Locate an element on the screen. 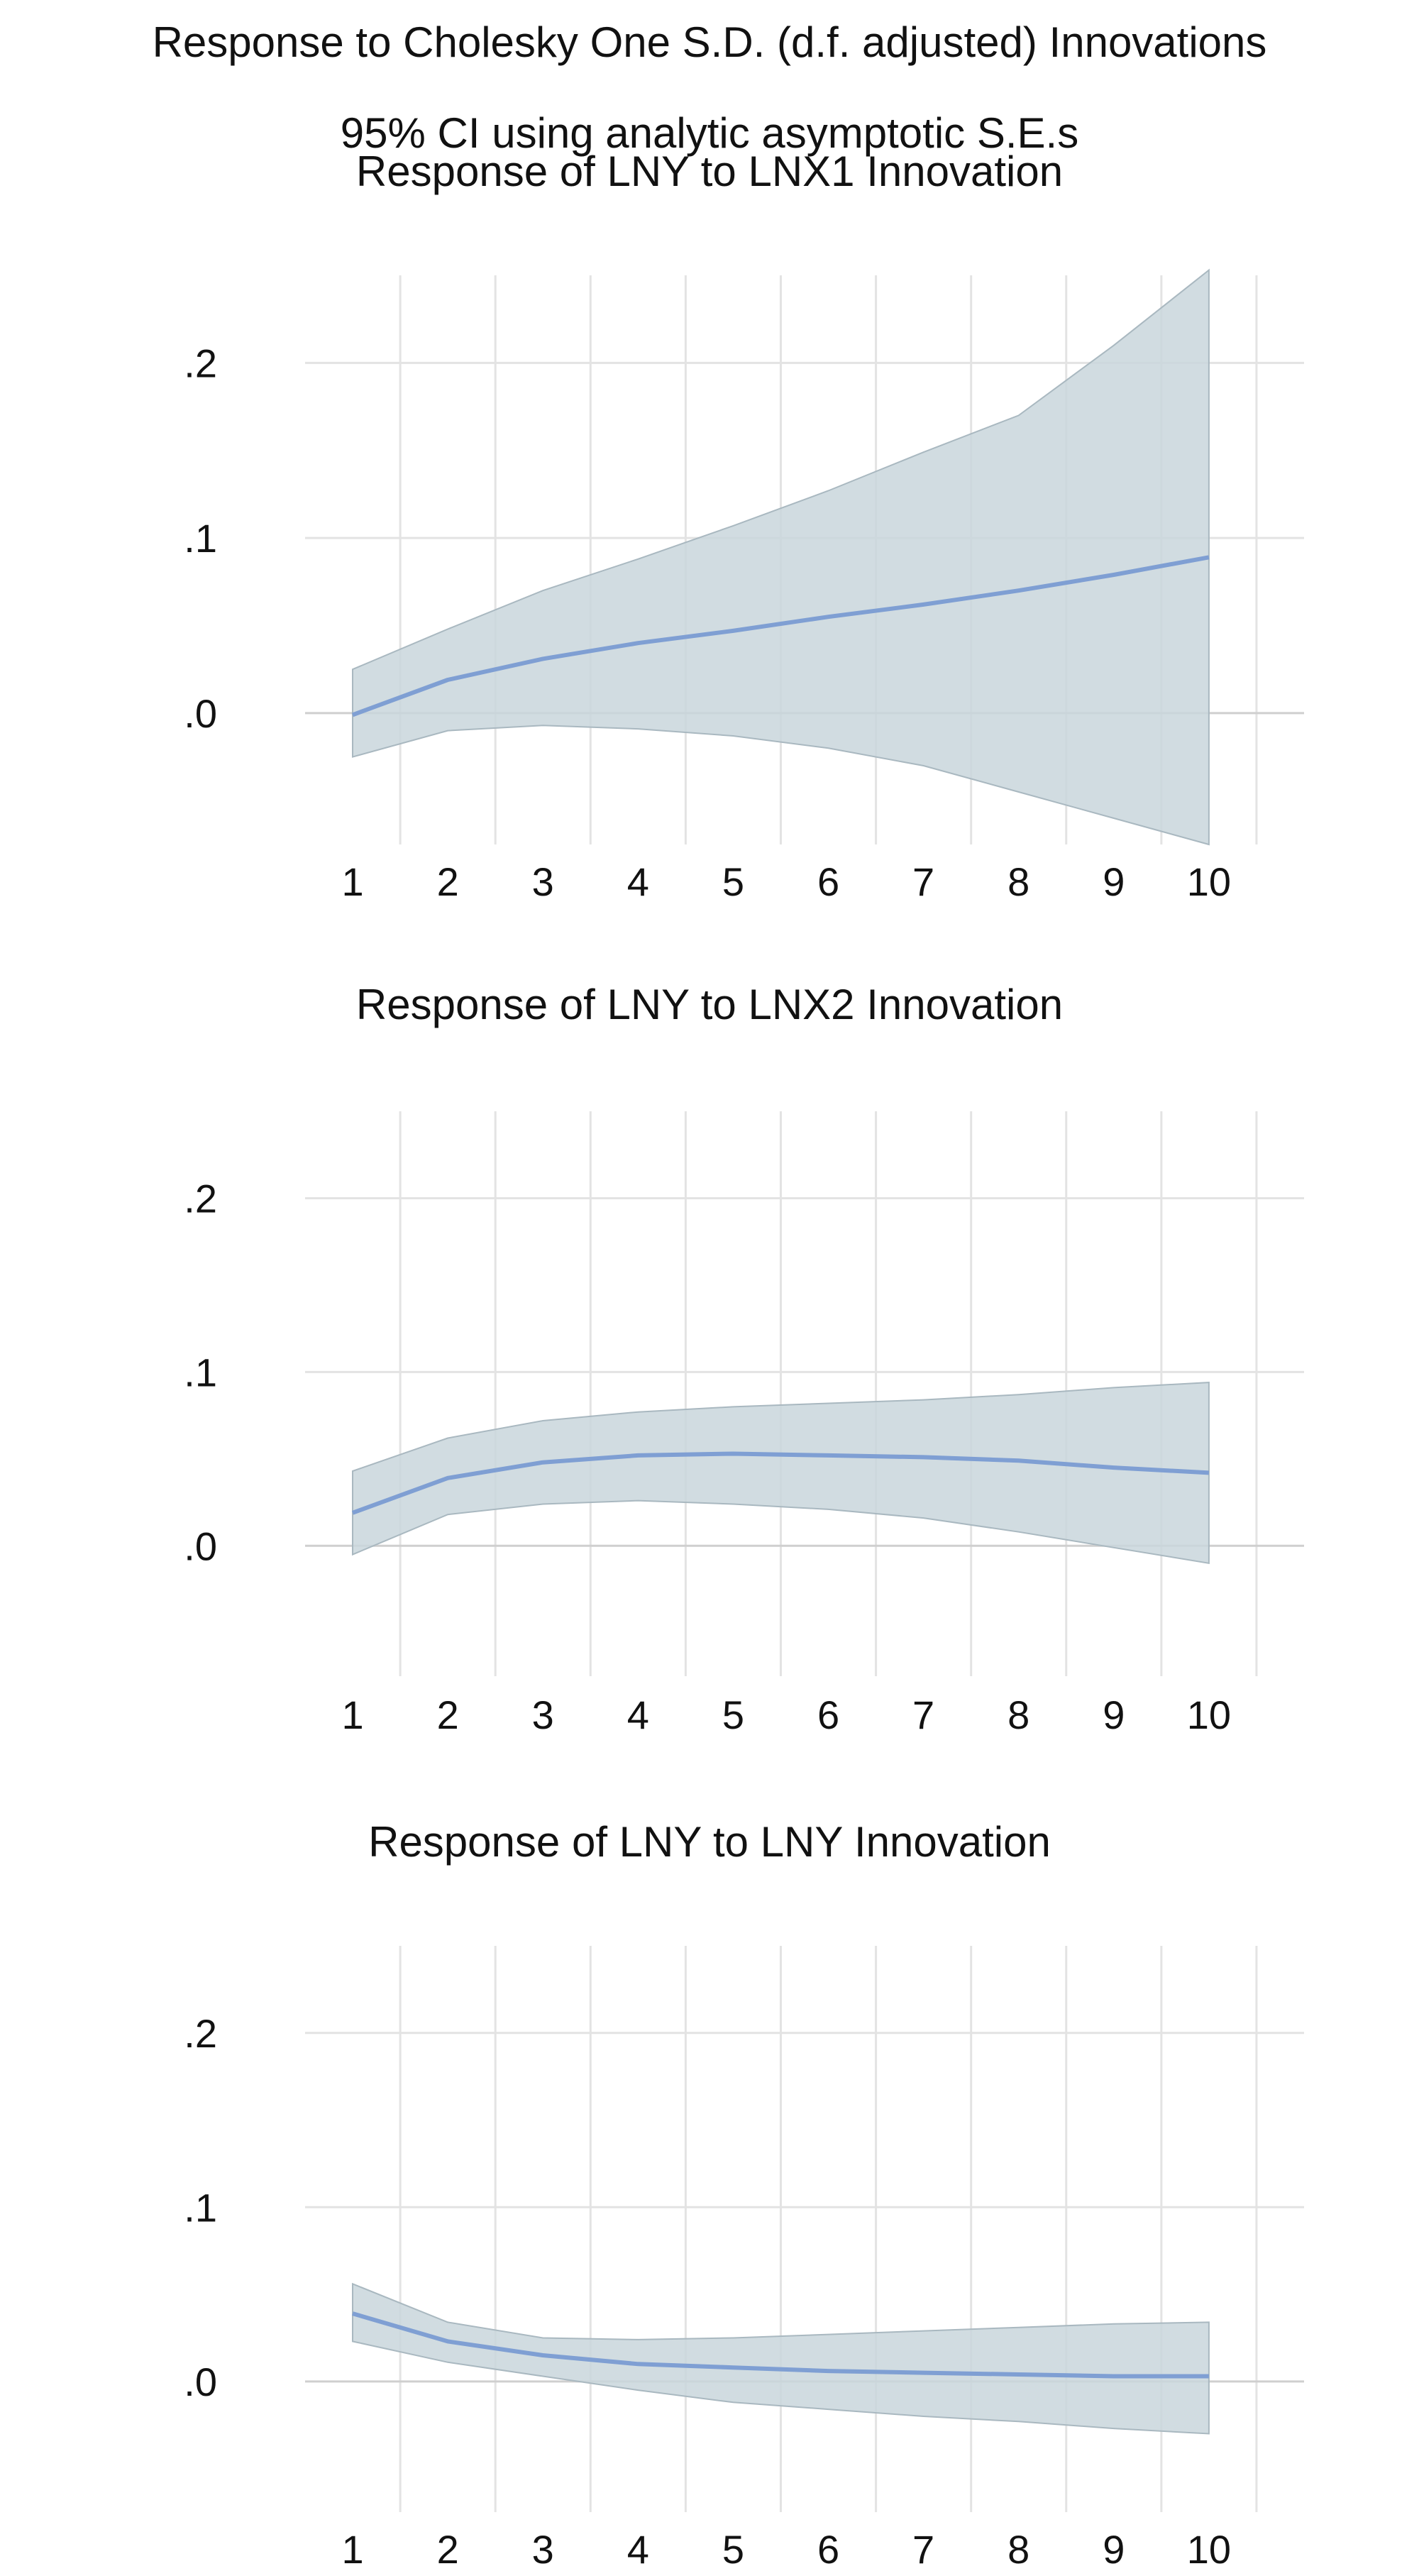  panel-title: Response of LNY to LNX1 Innovation is located at coordinates (709, 171).